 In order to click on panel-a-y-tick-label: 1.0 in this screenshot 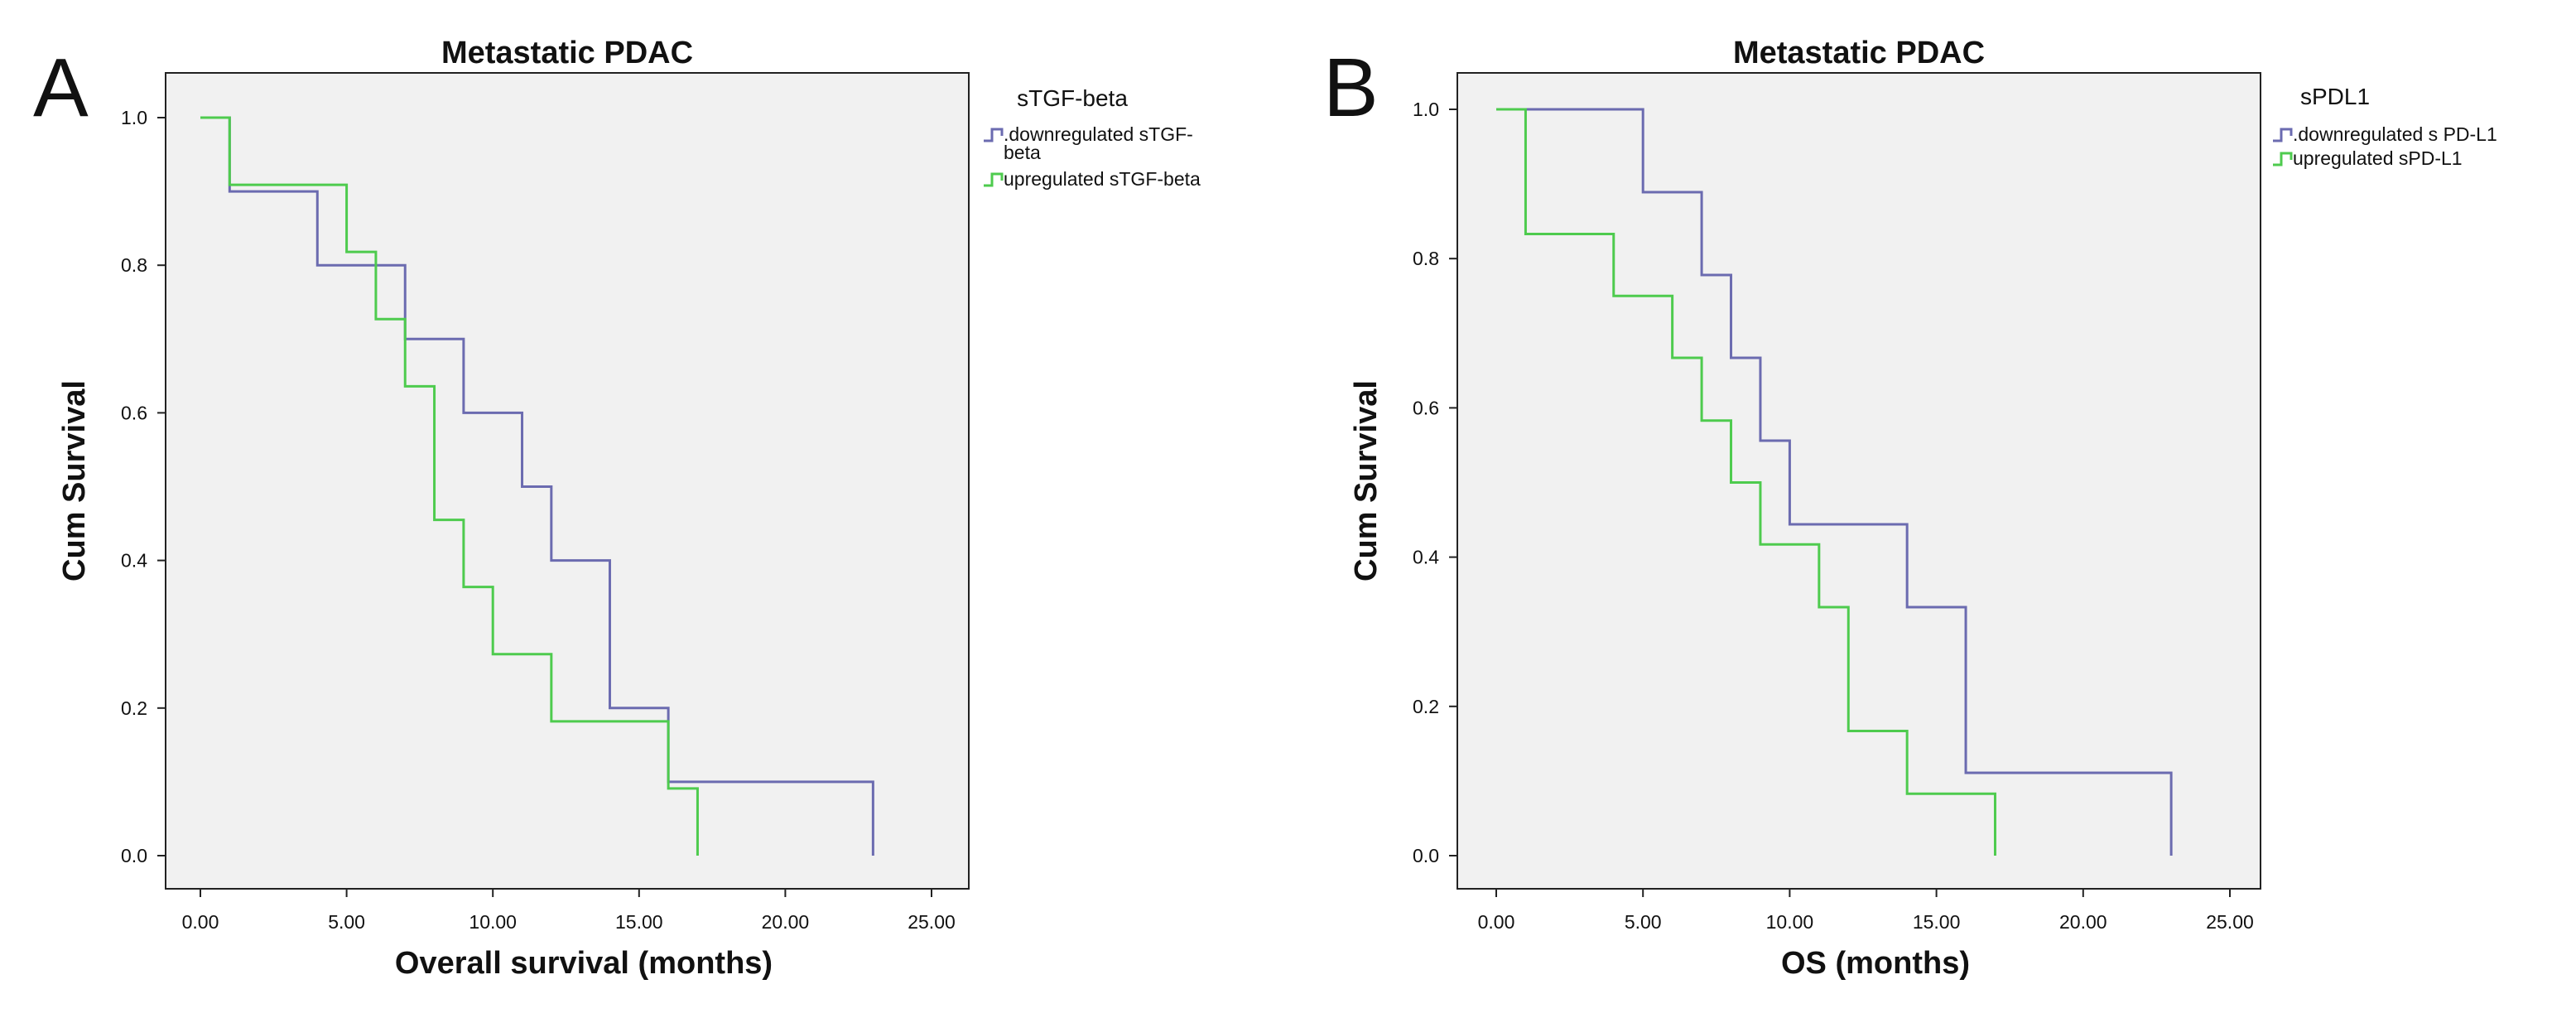, I will do `click(134, 117)`.